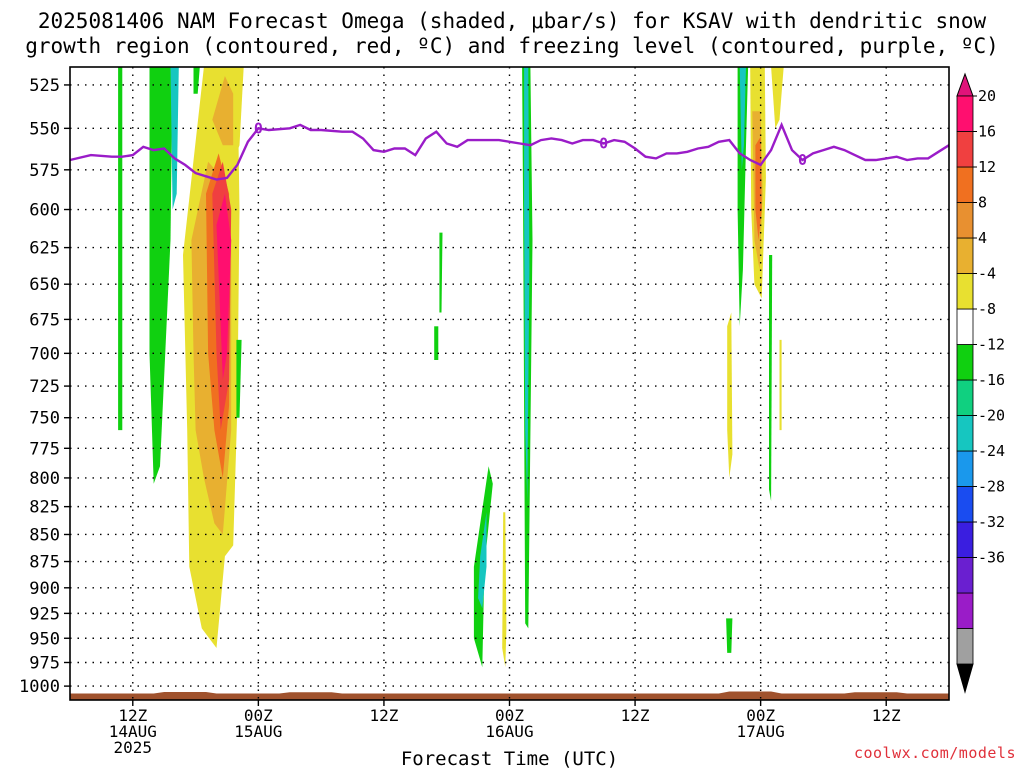 This screenshot has width=1024, height=768. What do you see at coordinates (991, 451) in the screenshot?
I see `colorbar-label: -24` at bounding box center [991, 451].